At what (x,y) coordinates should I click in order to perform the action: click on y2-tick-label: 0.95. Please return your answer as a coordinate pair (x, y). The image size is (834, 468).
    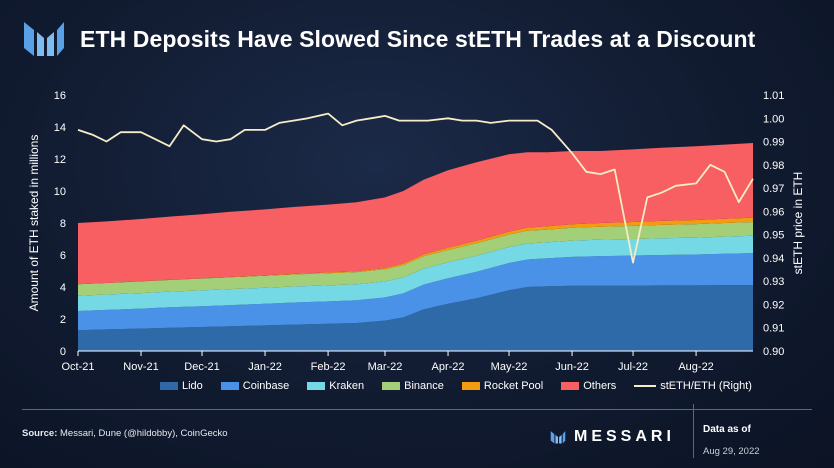
    Looking at the image, I should click on (773, 236).